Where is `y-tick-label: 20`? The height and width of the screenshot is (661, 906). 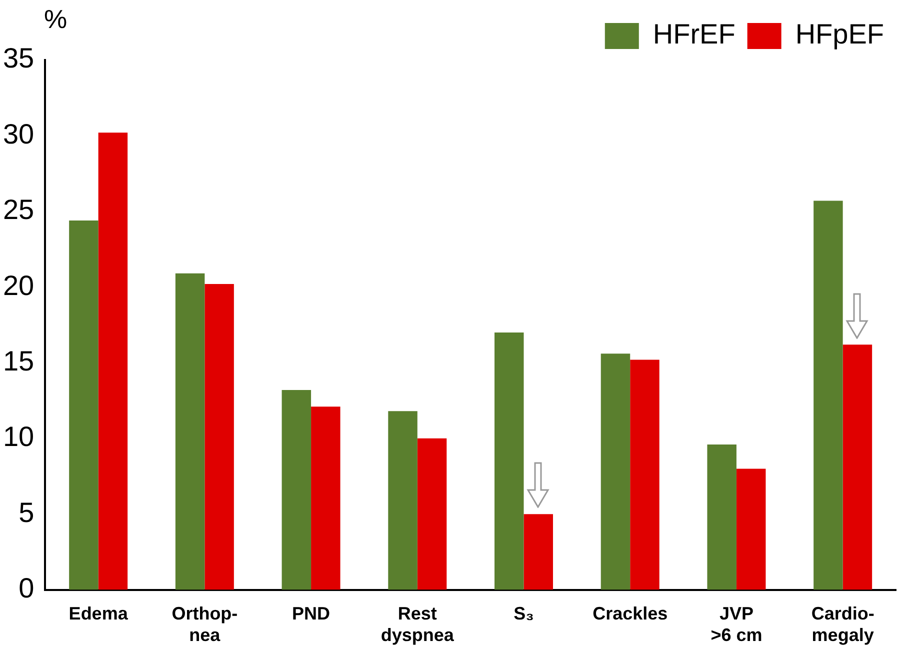 y-tick-label: 20 is located at coordinates (18, 285).